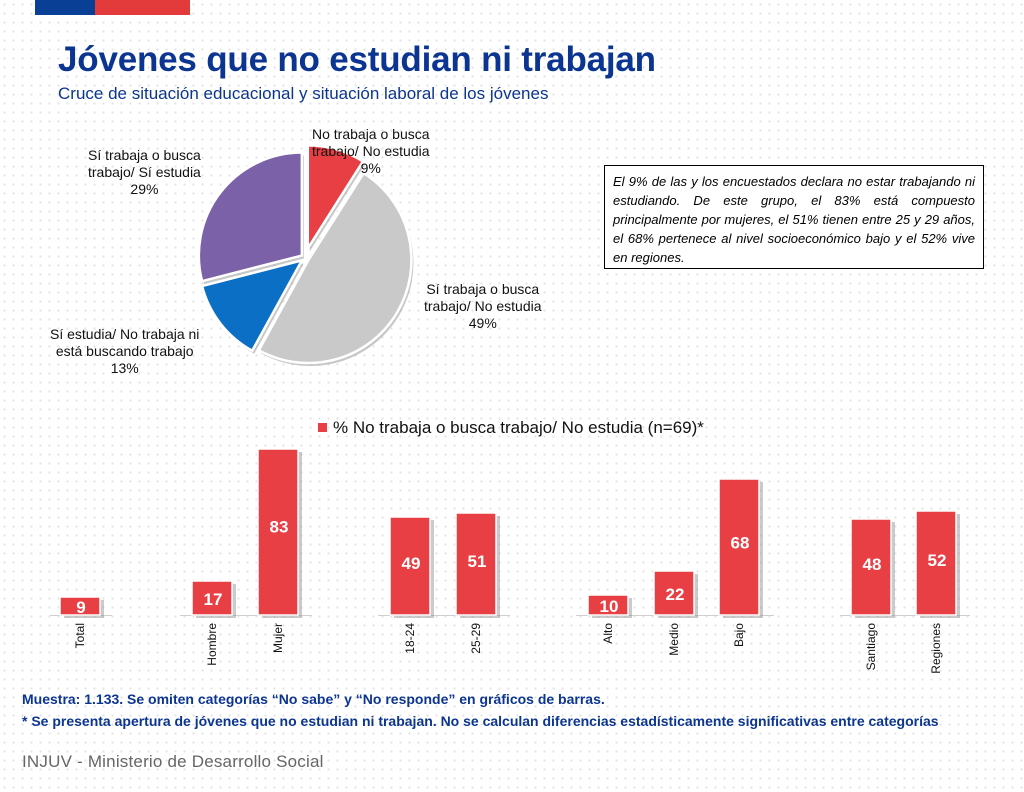 The image size is (1024, 792). Describe the element at coordinates (173, 761) in the screenshot. I see `footer-brand: INJUV - Ministerio de Desarrollo Social` at that location.